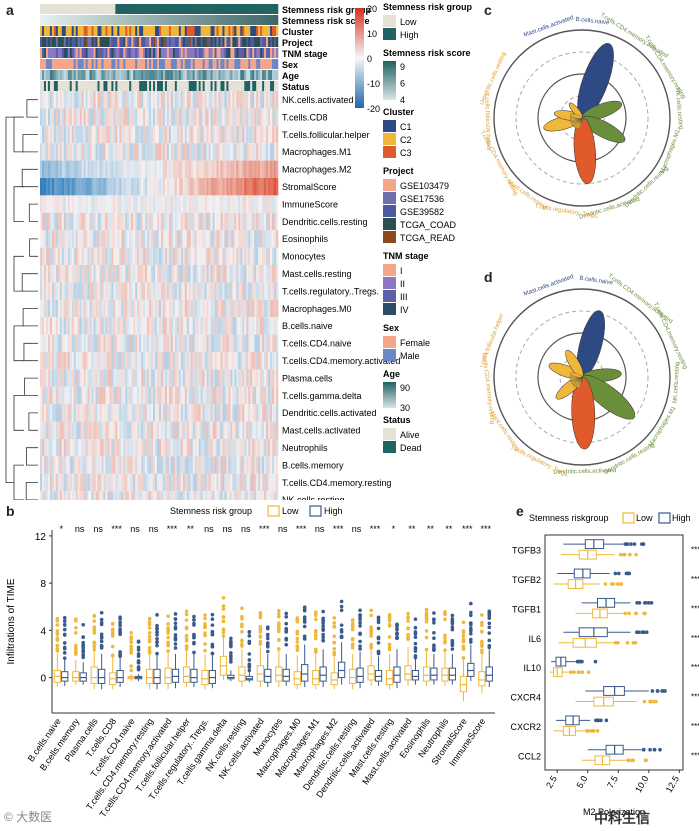  Describe the element at coordinates (317, 309) in the screenshot. I see `heatmap-row-label: Macrophages.M0` at that location.